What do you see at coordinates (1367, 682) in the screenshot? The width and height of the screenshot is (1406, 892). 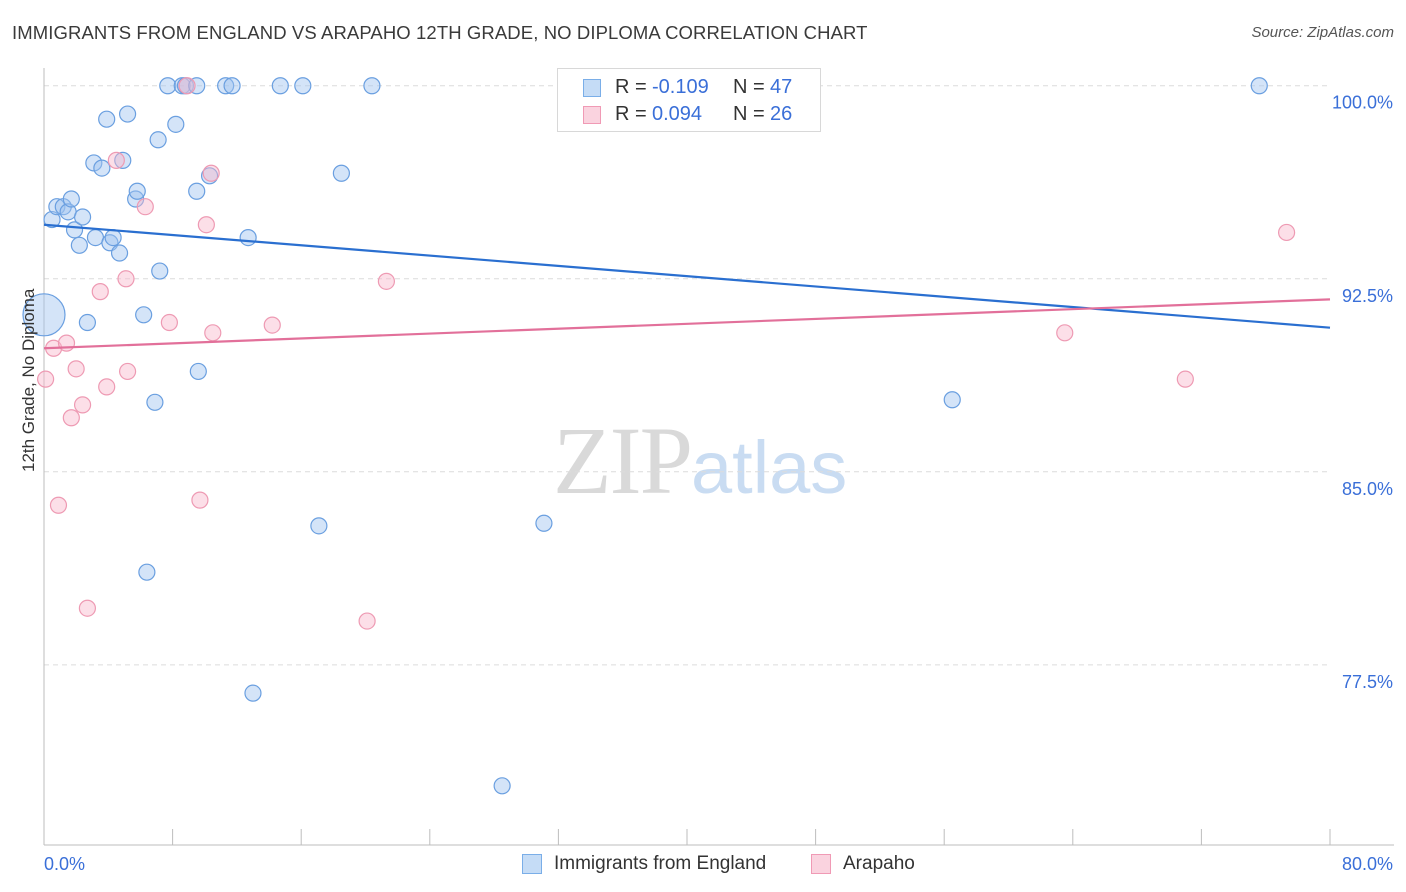 I see `y-tick-label-3: 77.5%` at bounding box center [1367, 682].